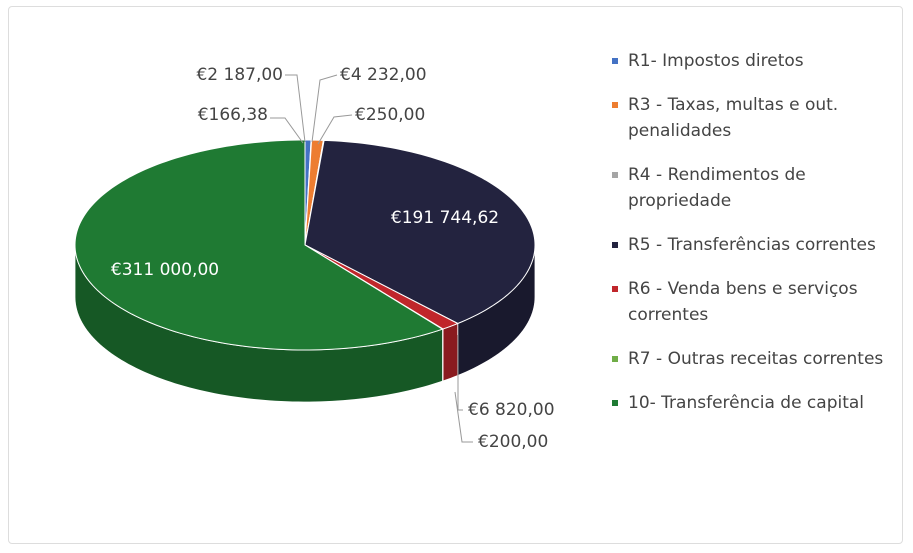 Image resolution: width=913 pixels, height=553 pixels. What do you see at coordinates (239, 75) in the screenshot?
I see `data-label: €2 187,00` at bounding box center [239, 75].